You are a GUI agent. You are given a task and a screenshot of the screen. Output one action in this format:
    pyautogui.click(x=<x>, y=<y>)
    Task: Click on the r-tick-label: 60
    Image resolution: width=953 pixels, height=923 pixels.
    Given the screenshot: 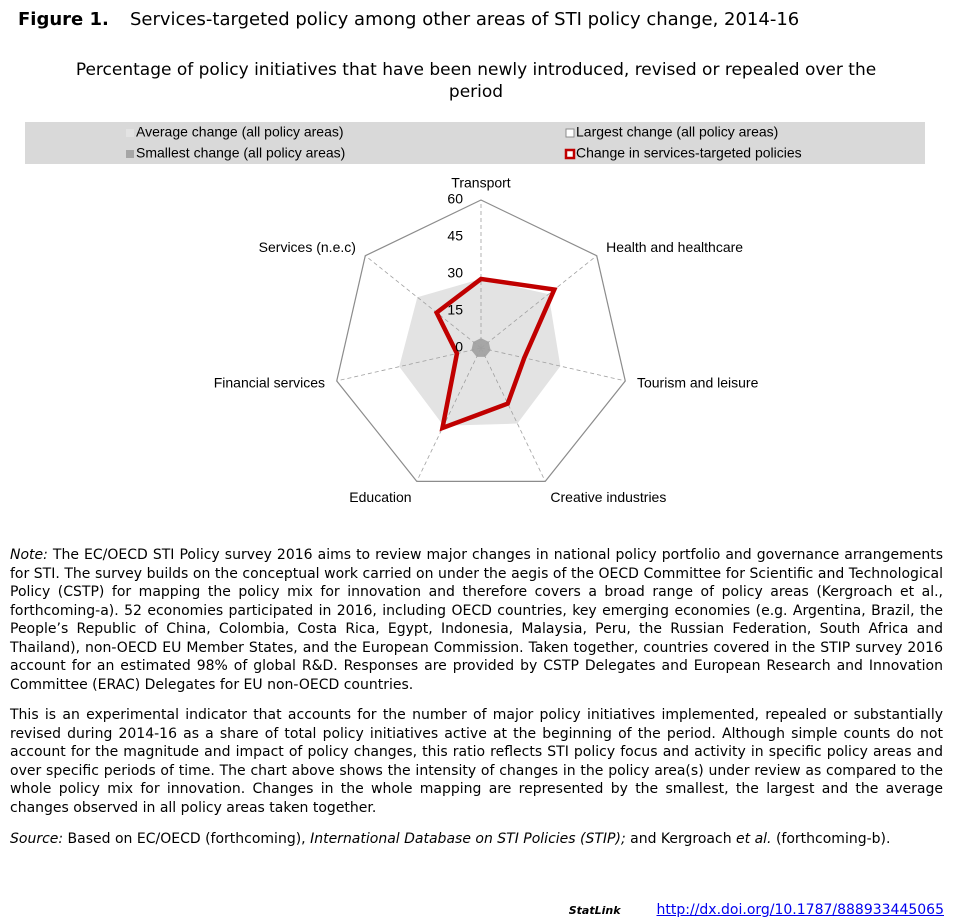 What is the action you would take?
    pyautogui.click(x=455, y=199)
    